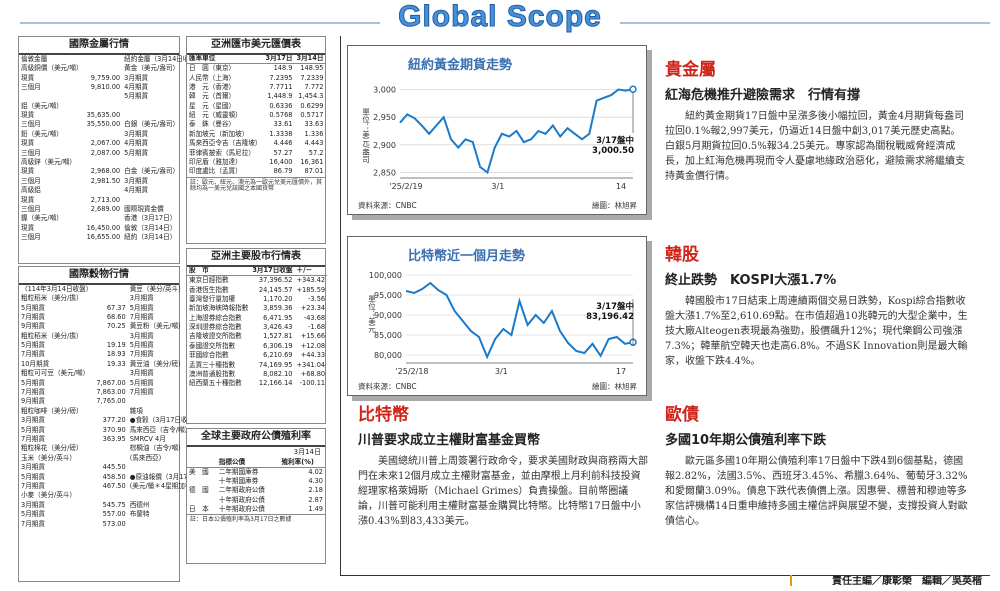 The height and width of the screenshot is (591, 1000). I want to click on table-header-cell, so click(202, 462).